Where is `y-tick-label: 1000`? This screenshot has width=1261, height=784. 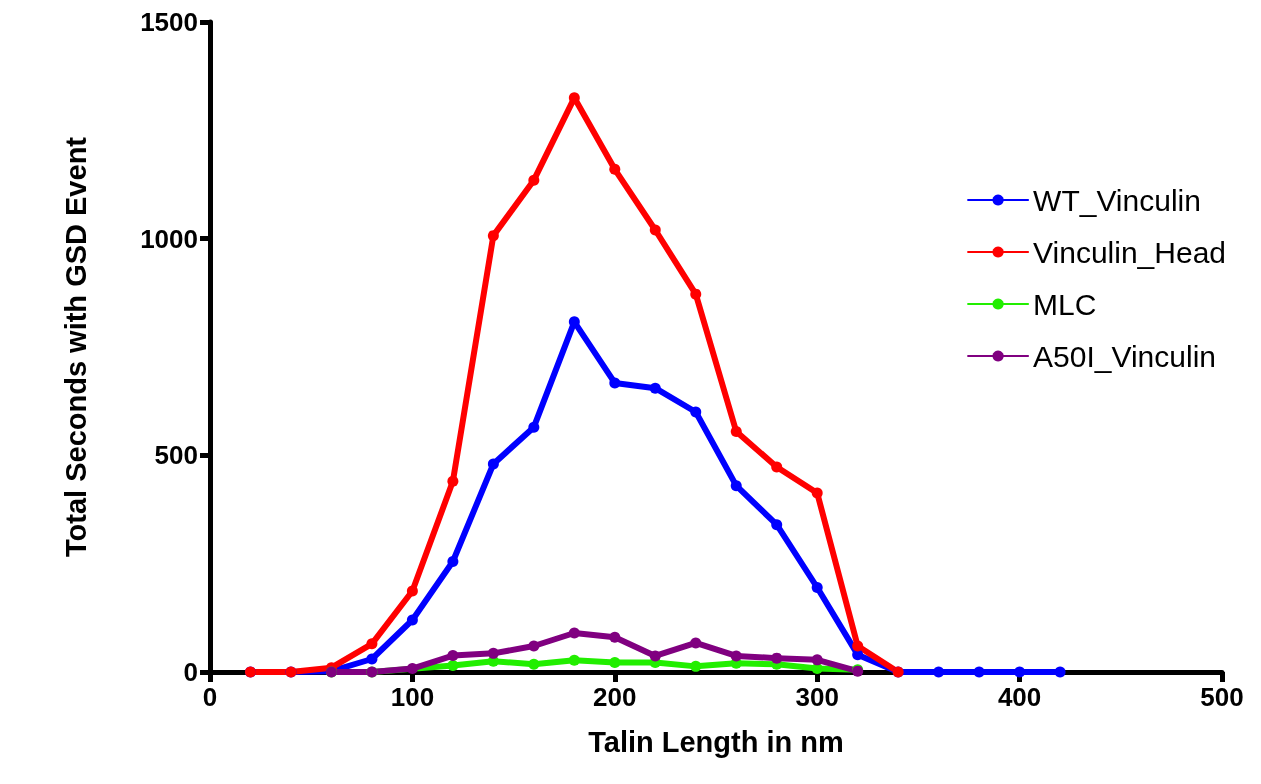 y-tick-label: 1000 is located at coordinates (169, 238).